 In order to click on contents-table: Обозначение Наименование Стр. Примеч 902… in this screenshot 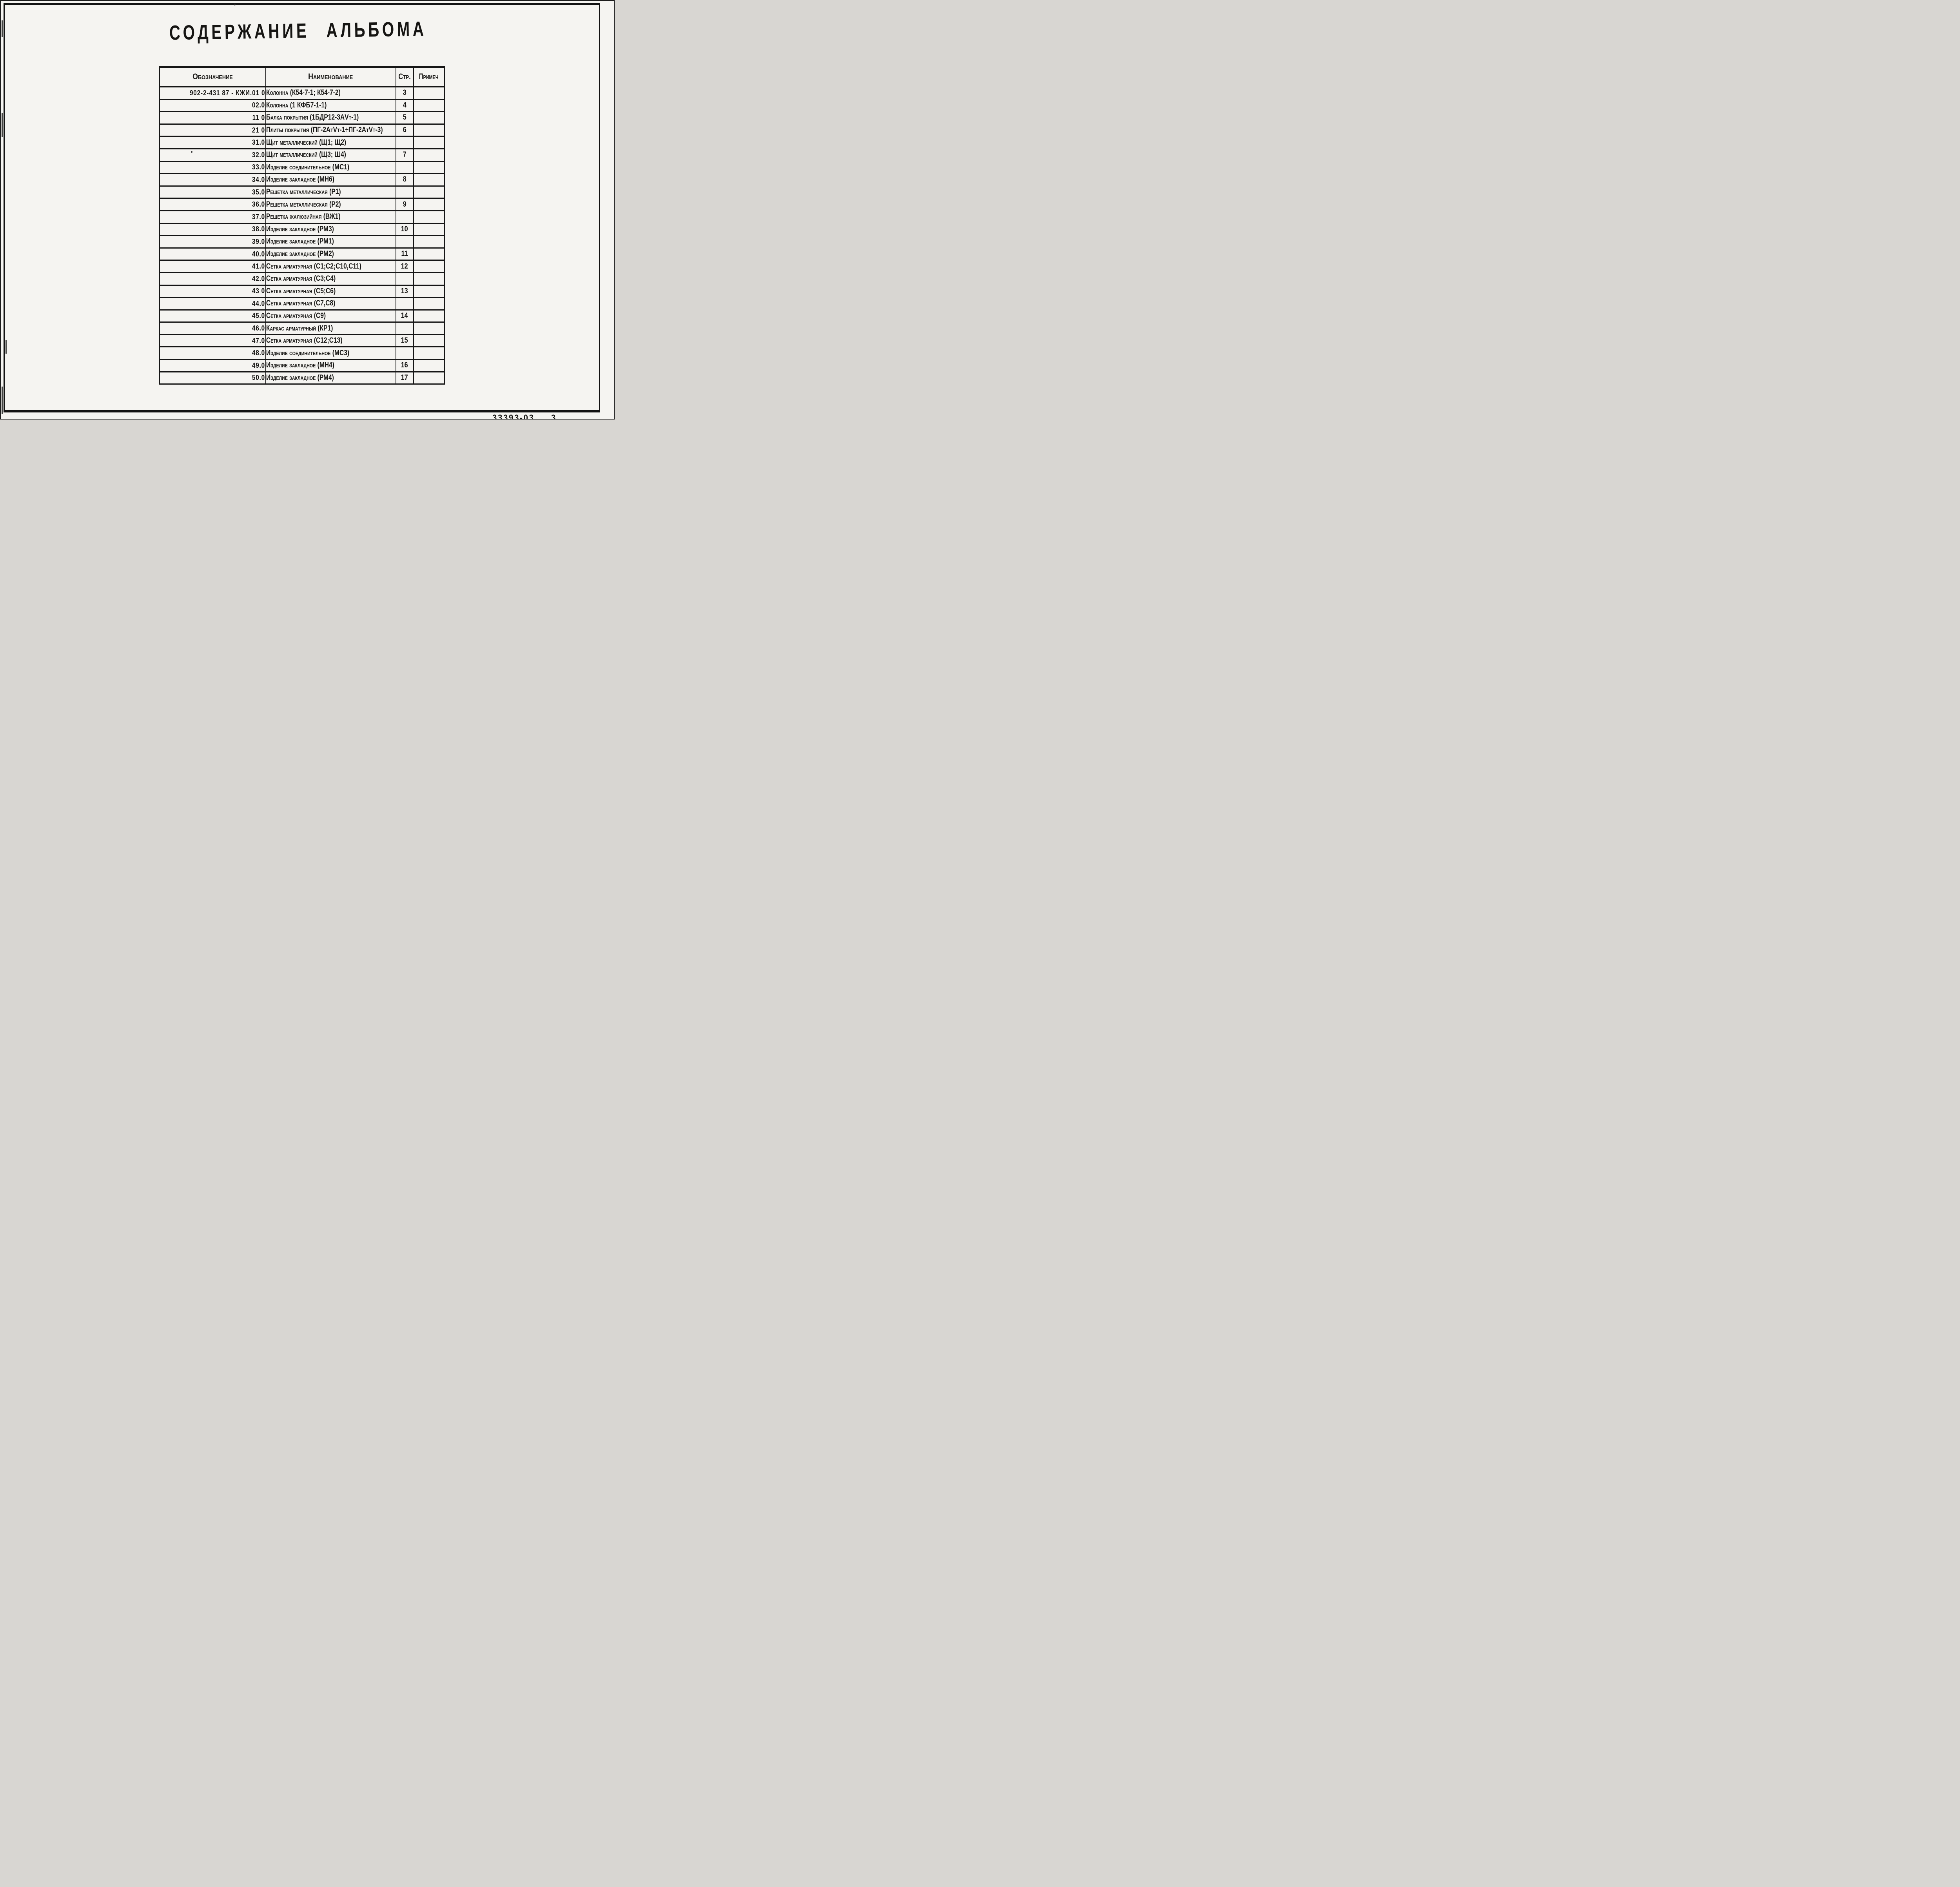, I will do `click(302, 225)`.